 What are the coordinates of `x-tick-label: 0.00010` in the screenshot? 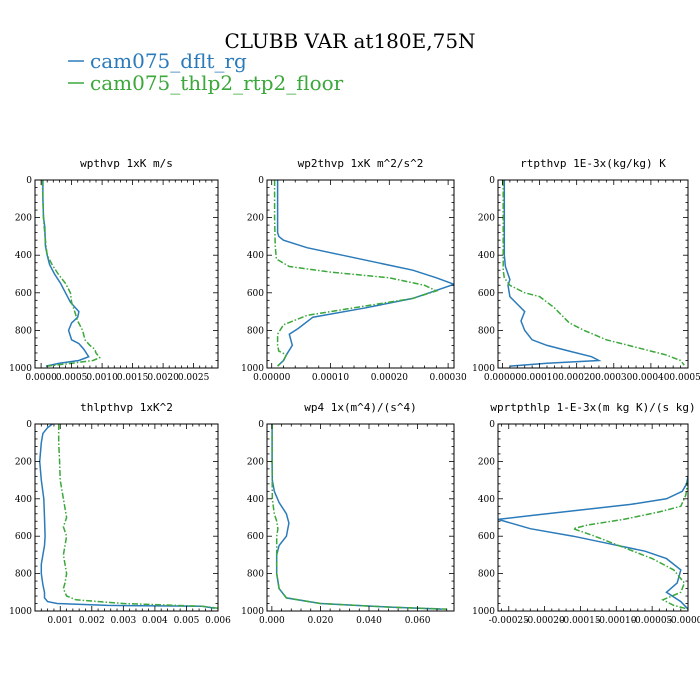 It's located at (330, 378).